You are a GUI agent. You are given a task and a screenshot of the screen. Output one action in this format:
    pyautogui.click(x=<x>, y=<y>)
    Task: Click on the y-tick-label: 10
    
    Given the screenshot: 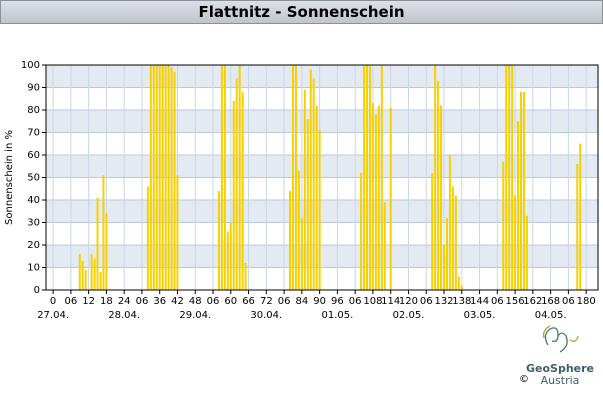 What is the action you would take?
    pyautogui.click(x=33, y=268)
    